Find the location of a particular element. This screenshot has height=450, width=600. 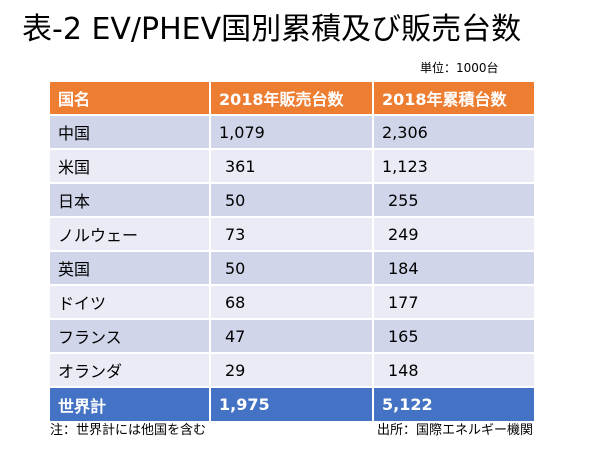

table-row: 日本 50 255 is located at coordinates (292, 199).